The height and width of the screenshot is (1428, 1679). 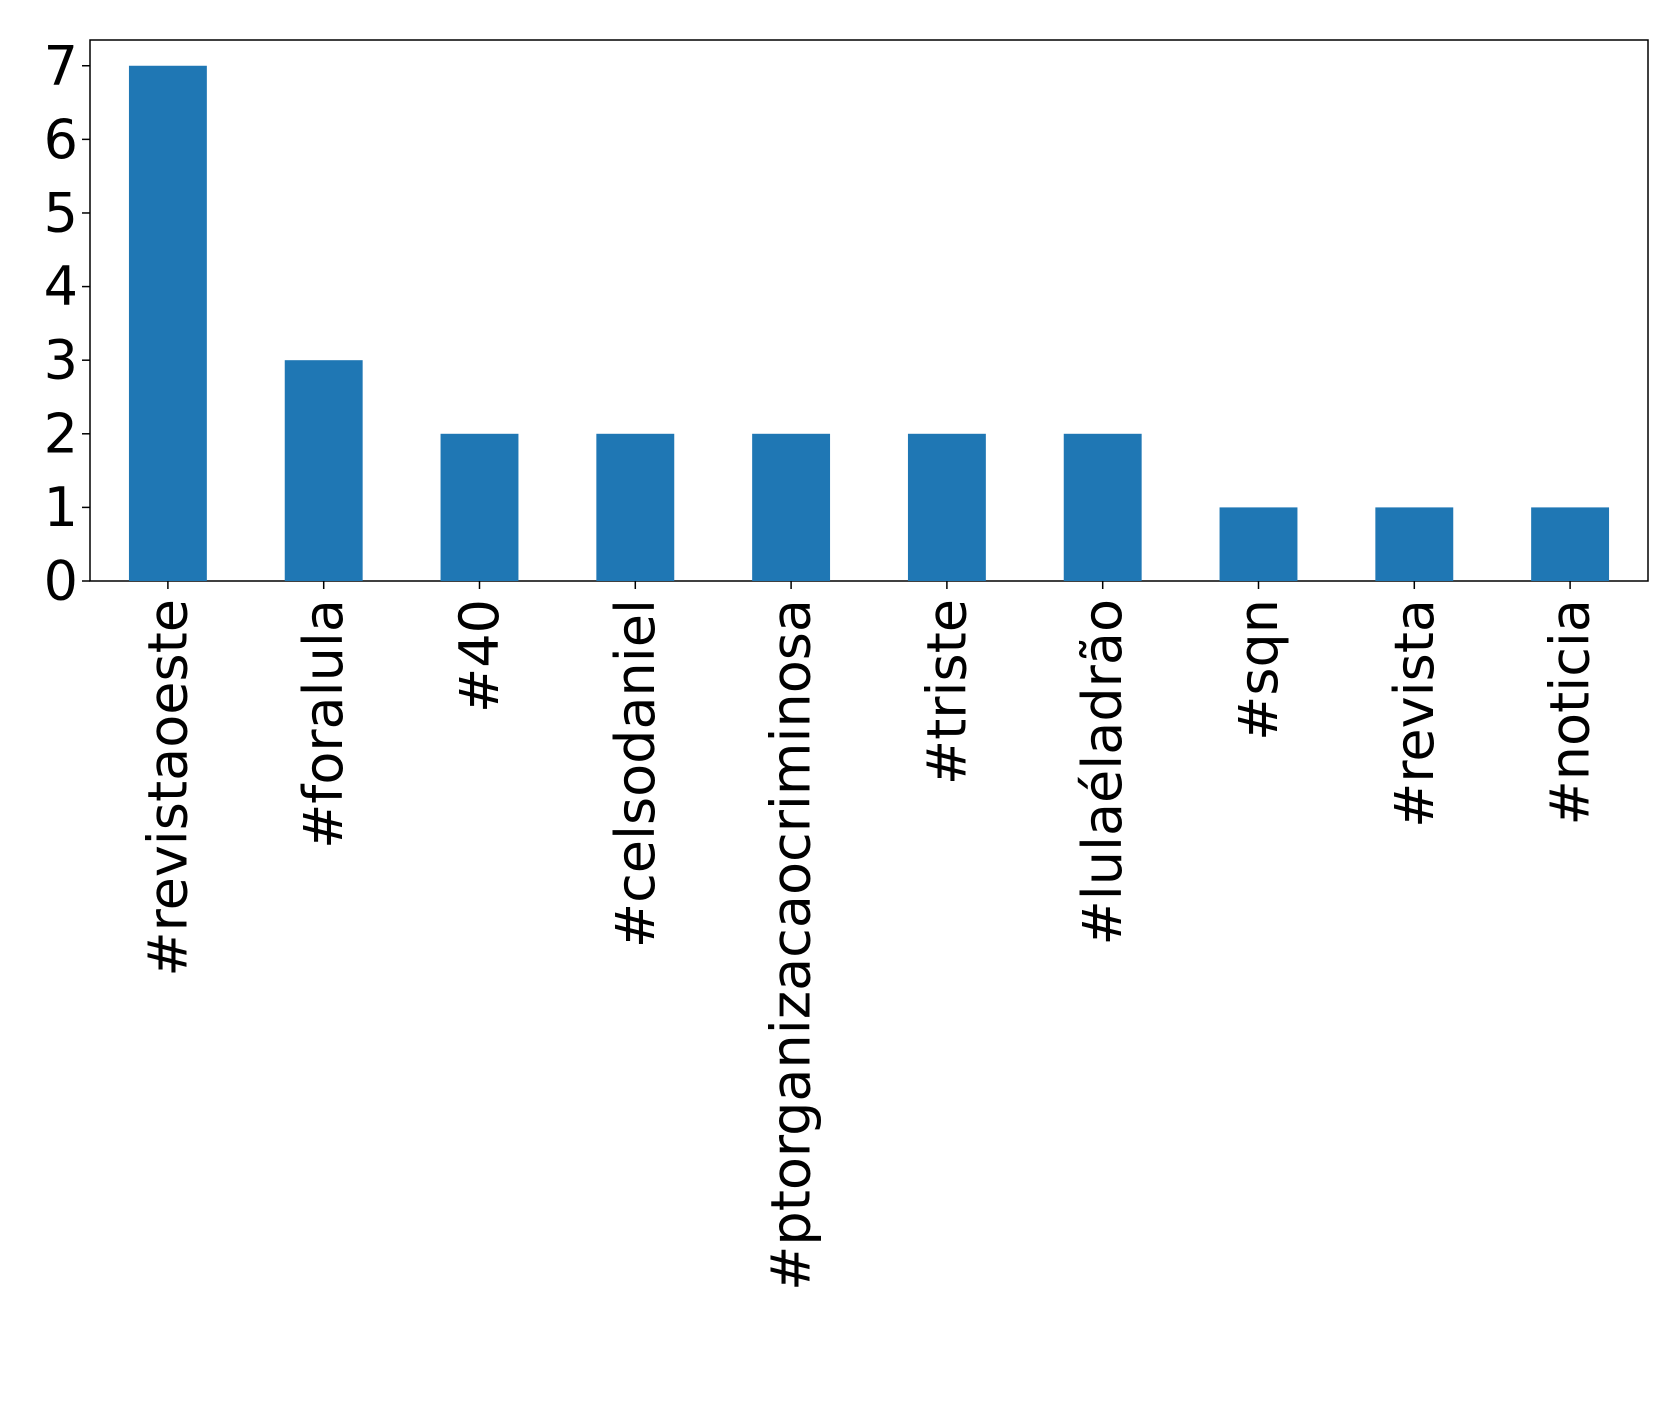 What do you see at coordinates (1414, 713) in the screenshot?
I see `x-tick-label: #revista` at bounding box center [1414, 713].